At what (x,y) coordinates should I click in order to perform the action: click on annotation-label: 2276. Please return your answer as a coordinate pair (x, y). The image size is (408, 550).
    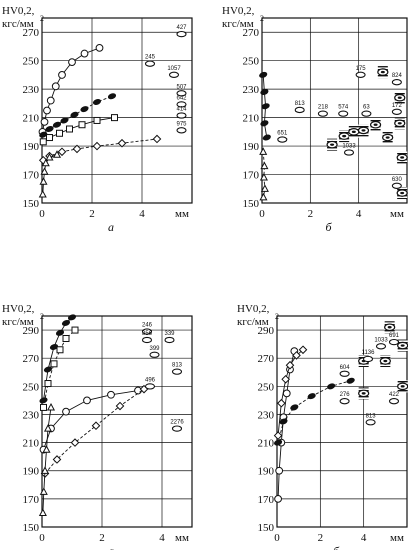
    Looking at the image, I should click on (177, 423).